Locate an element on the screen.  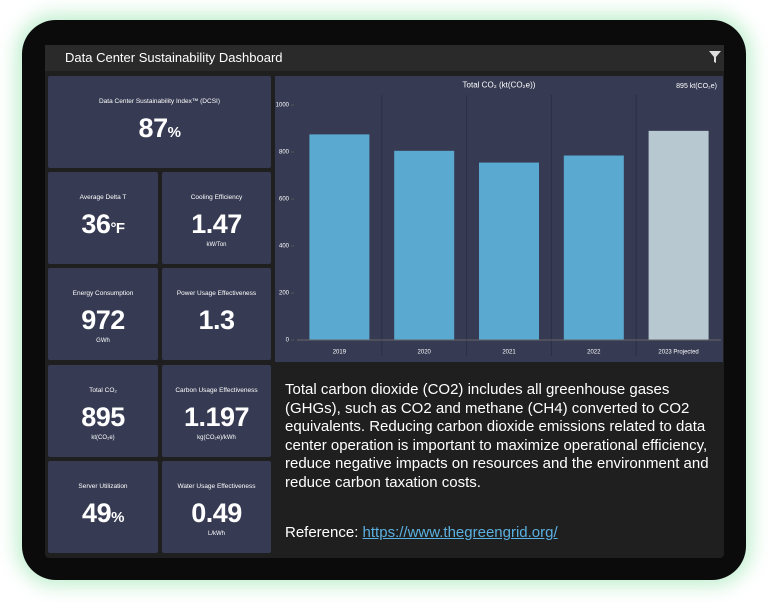
kpi-card: Average Delta T 36°F is located at coordinates (103, 218).